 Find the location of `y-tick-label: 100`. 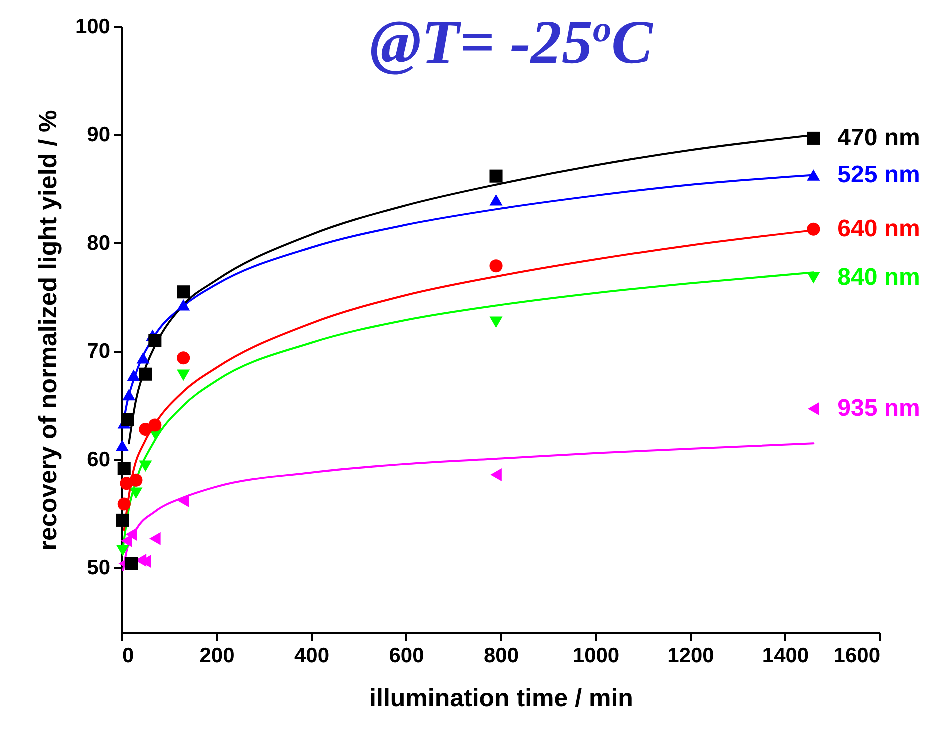

y-tick-label: 100 is located at coordinates (92, 27).